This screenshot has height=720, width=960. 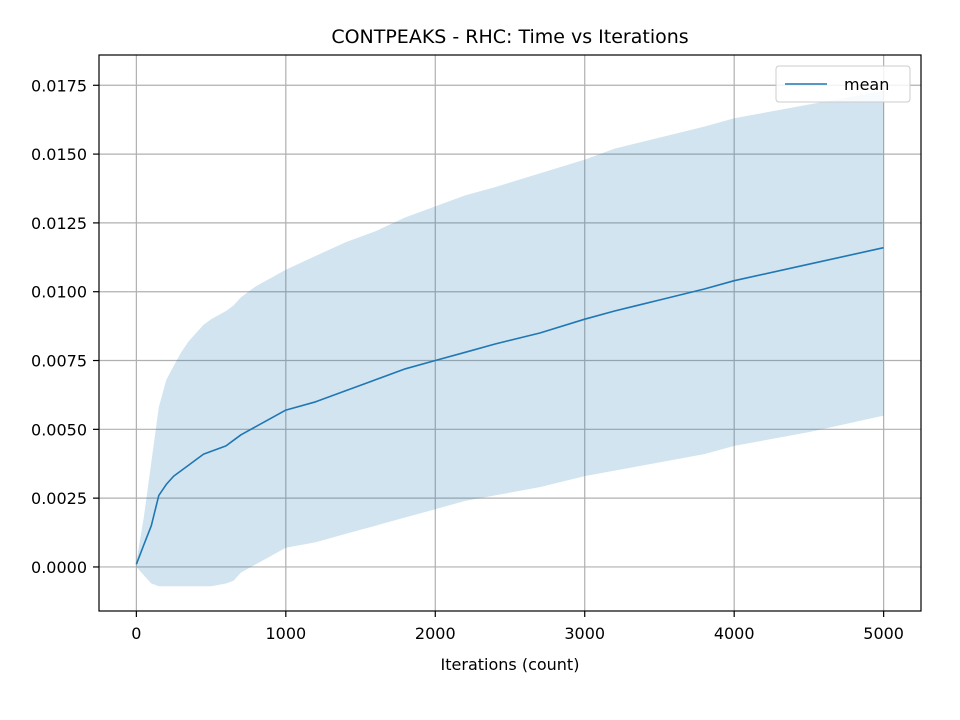 I want to click on legend-box, so click(x=843, y=84).